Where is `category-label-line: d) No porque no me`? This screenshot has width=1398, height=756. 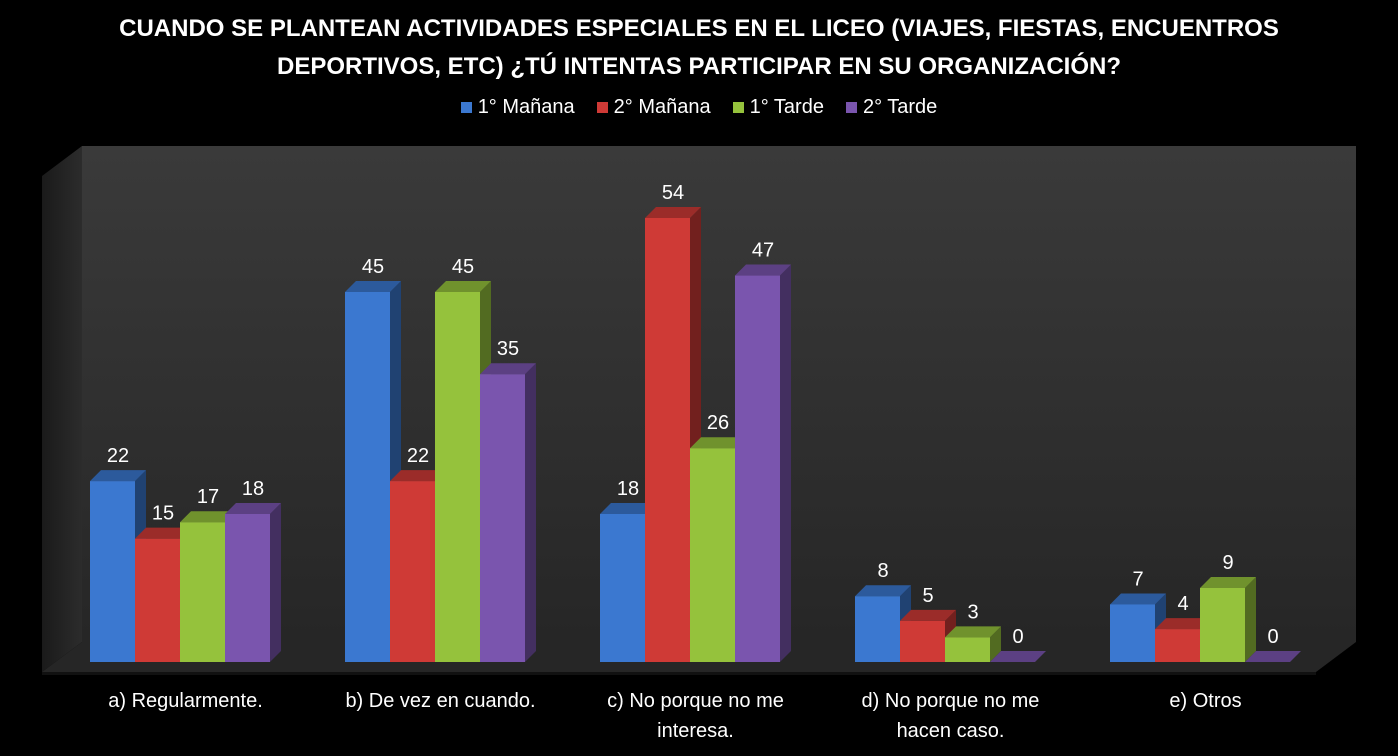
category-label-line: d) No porque no me is located at coordinates (950, 701).